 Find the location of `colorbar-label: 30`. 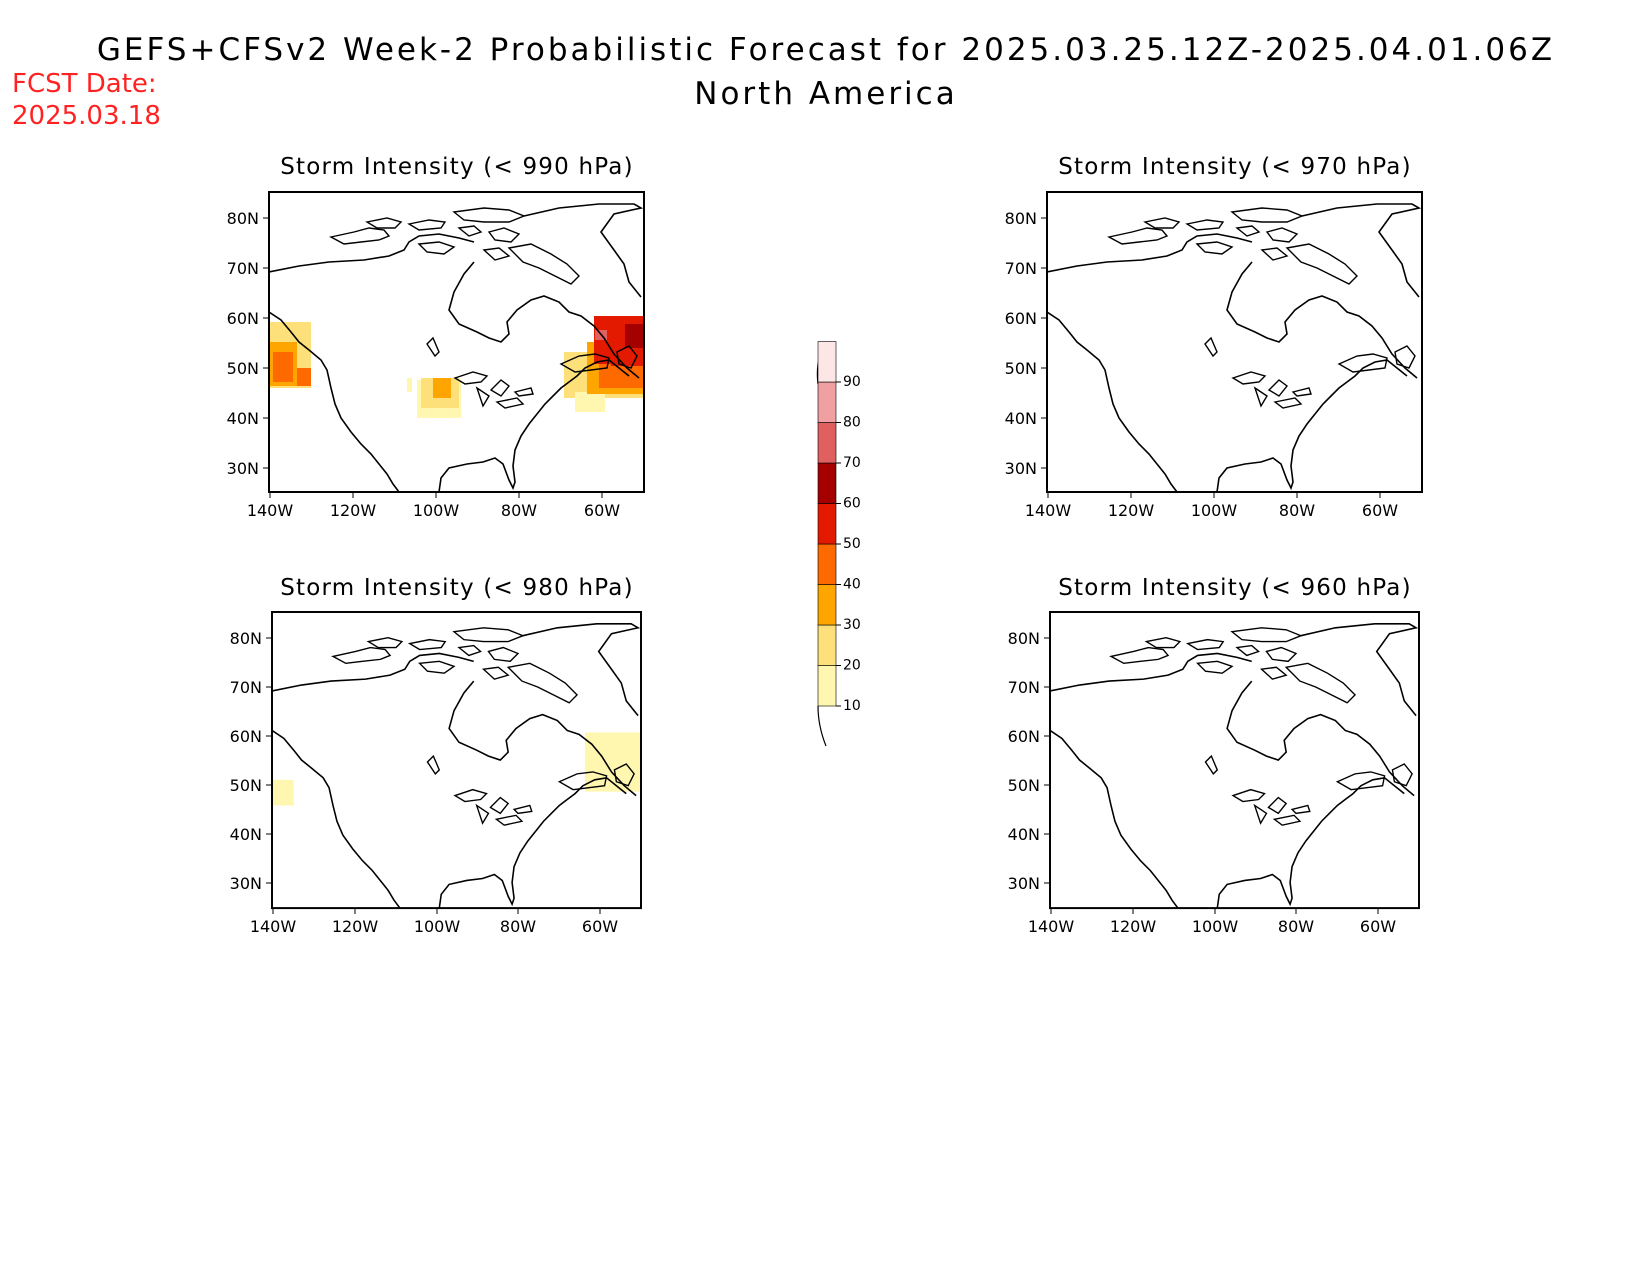

colorbar-label: 30 is located at coordinates (852, 625).